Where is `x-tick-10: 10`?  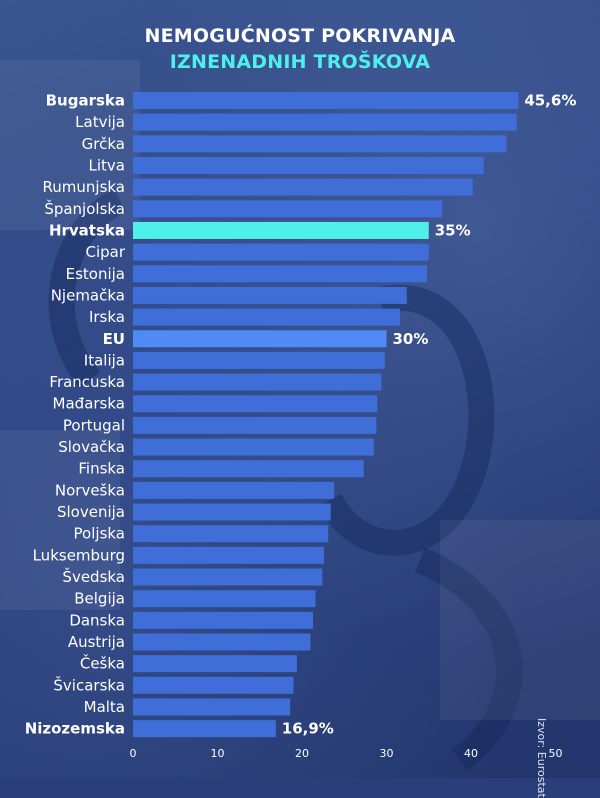
x-tick-10: 10 is located at coordinates (218, 753).